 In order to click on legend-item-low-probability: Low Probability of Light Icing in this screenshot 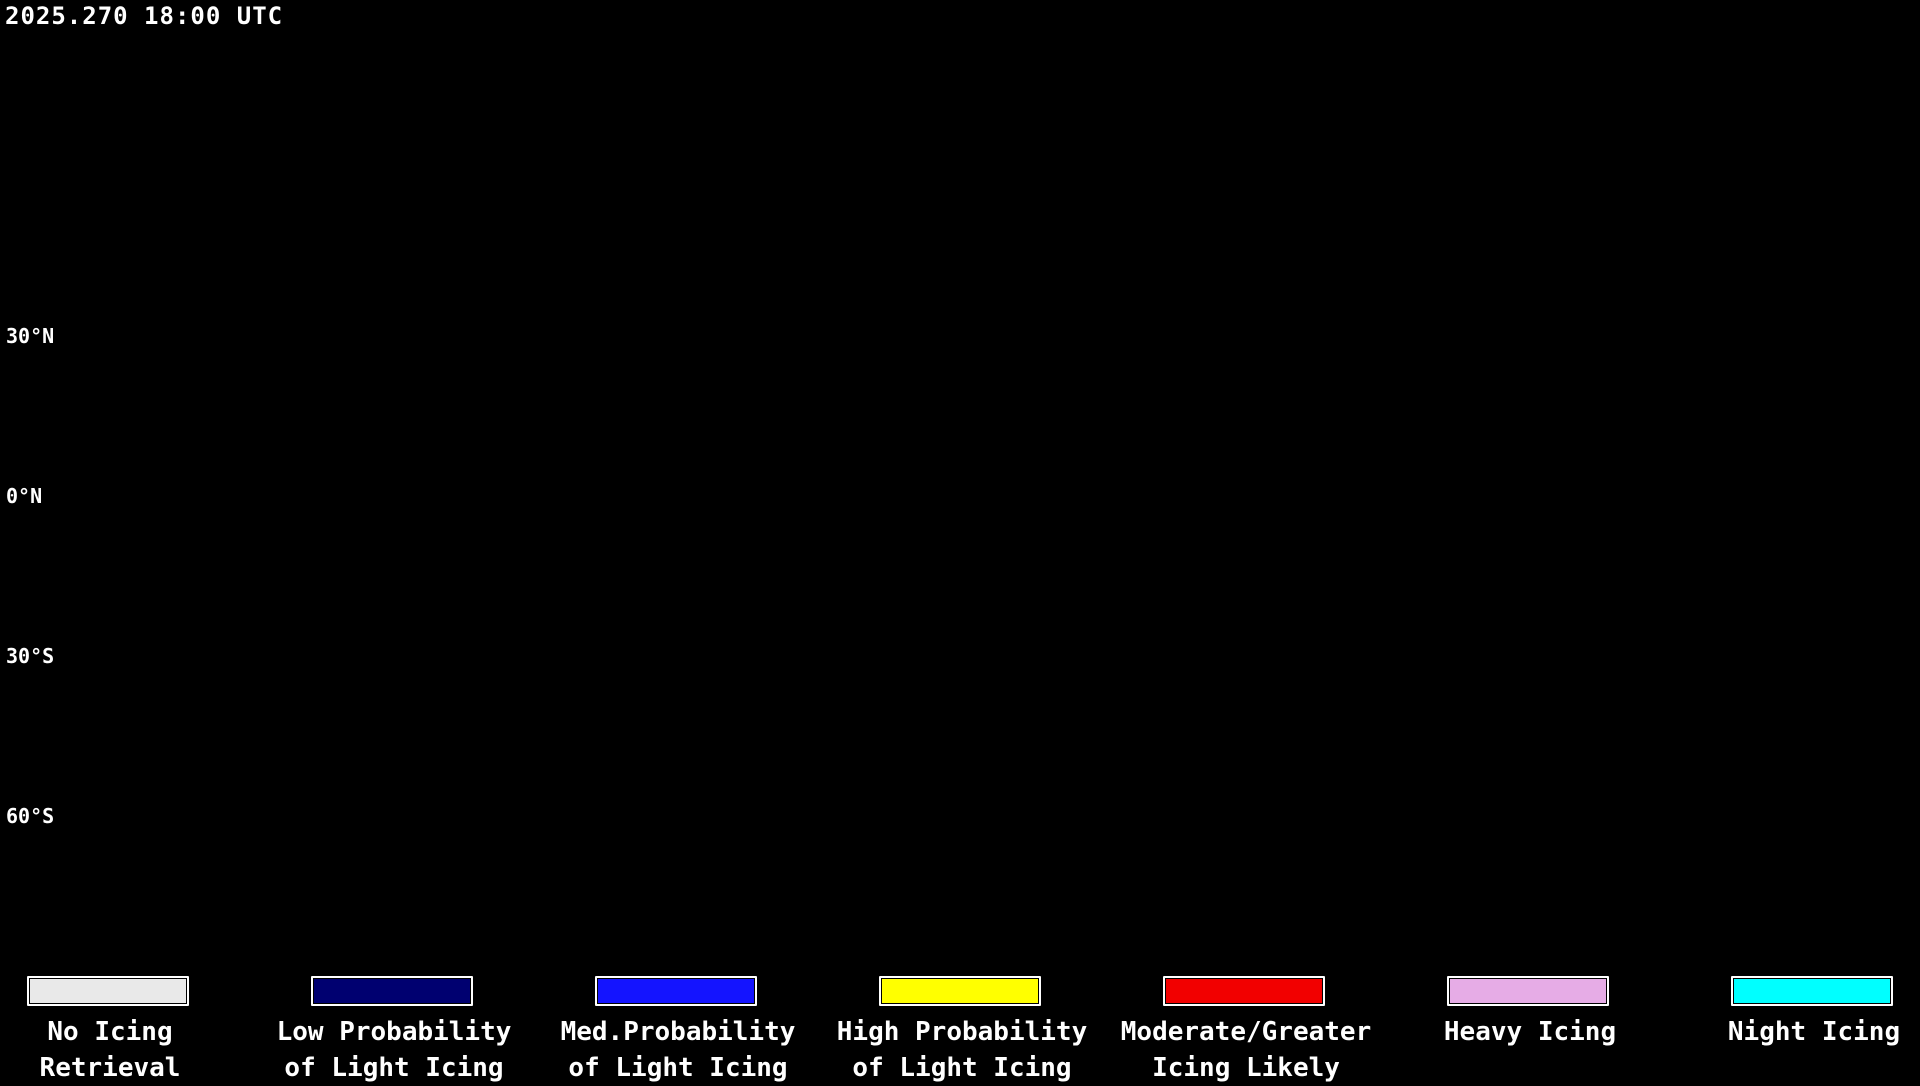, I will do `click(394, 1021)`.